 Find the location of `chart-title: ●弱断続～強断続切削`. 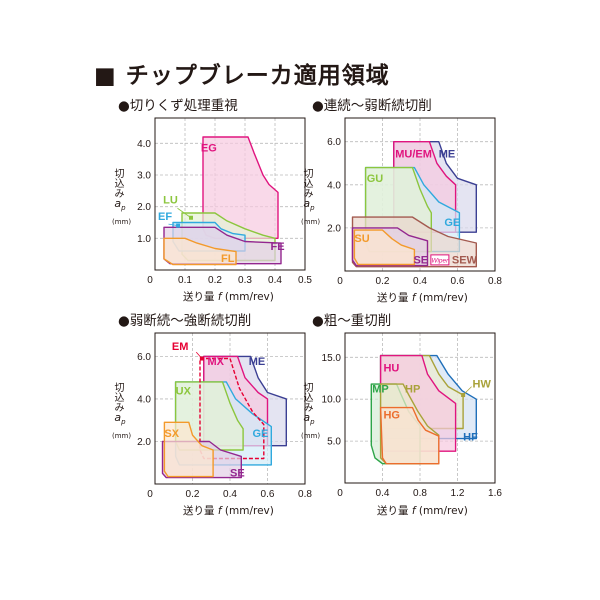

chart-title: ●弱断続～強断続切削 is located at coordinates (185, 321).